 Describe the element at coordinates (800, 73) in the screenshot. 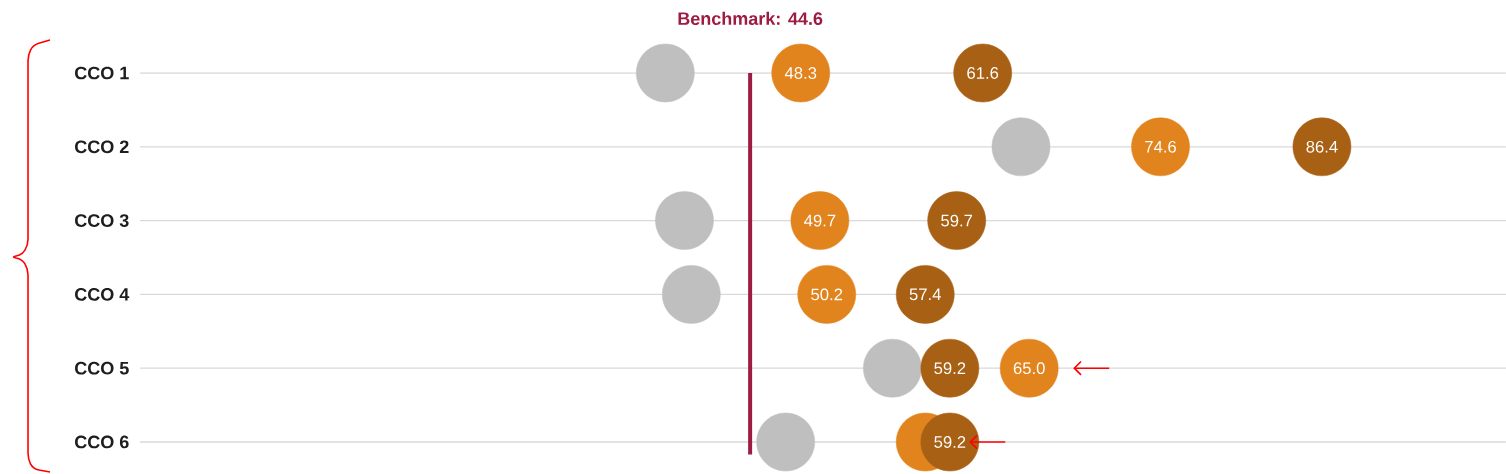

I see `data-label: 48.3` at that location.